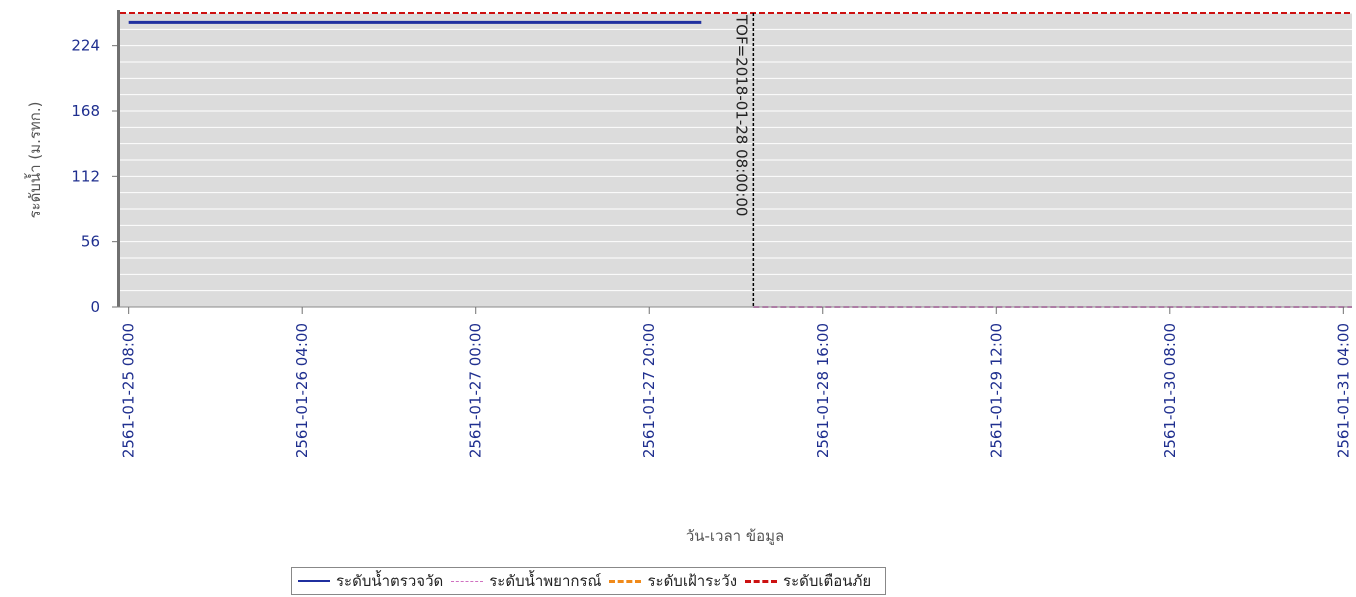  What do you see at coordinates (85, 46) in the screenshot?
I see `y-tick-label: 224` at bounding box center [85, 46].